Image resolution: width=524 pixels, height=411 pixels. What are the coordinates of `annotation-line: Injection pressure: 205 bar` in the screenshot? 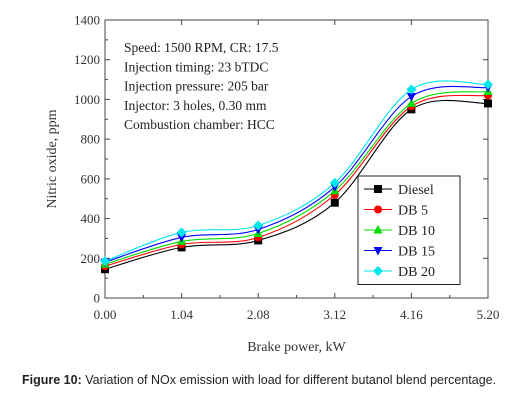 It's located at (196, 86).